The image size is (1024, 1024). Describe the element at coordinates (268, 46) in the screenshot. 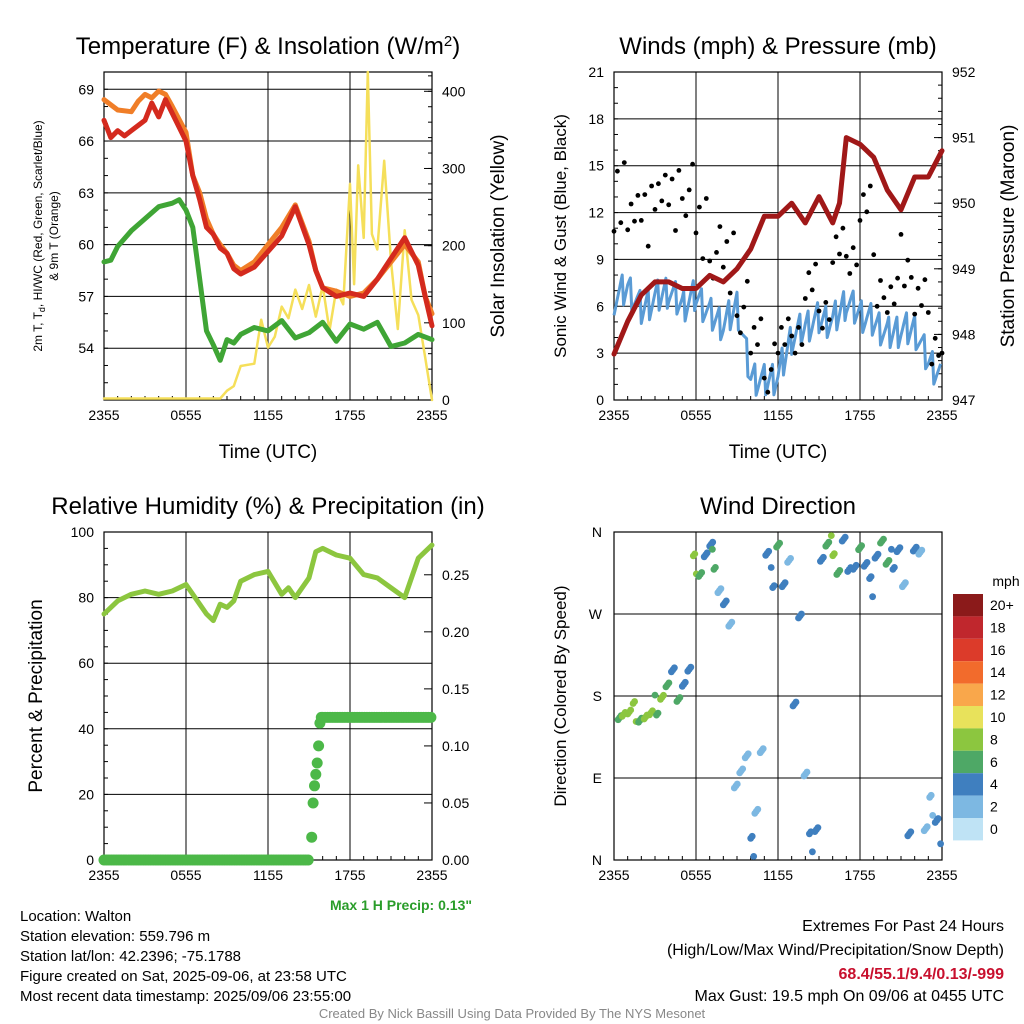

I see `chart-title: Temperature (F) & Insolation (W/m2)` at that location.